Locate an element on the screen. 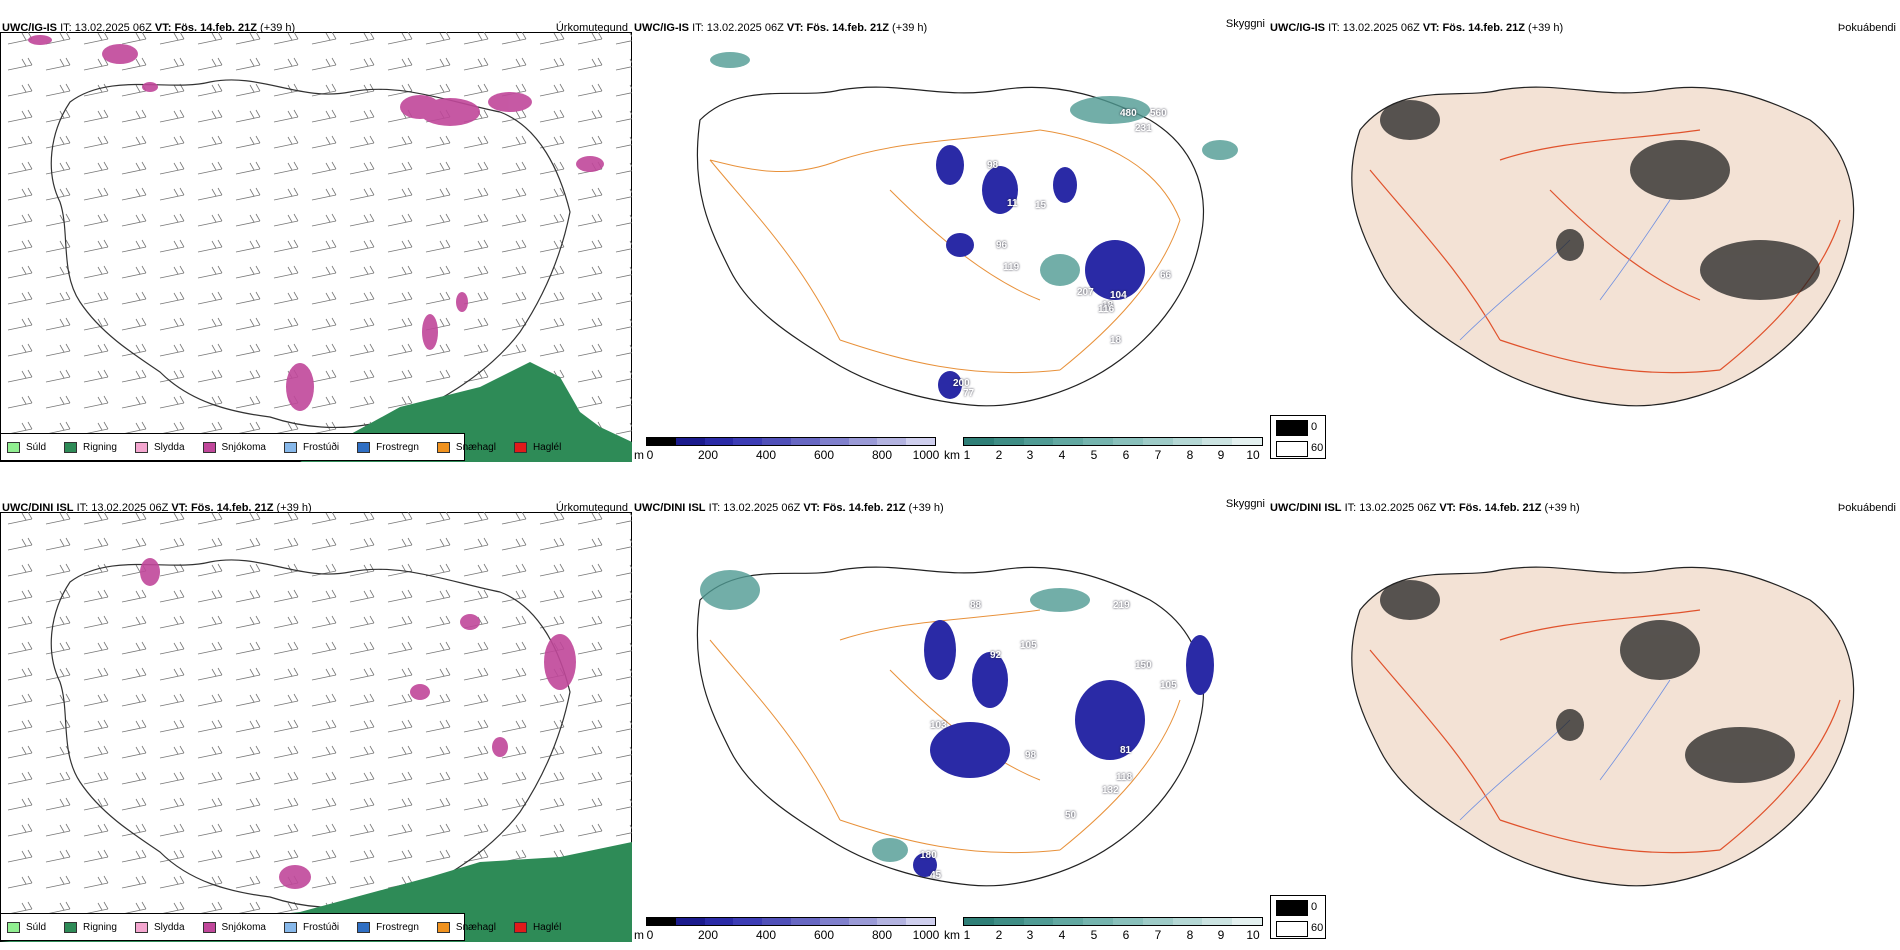 The width and height of the screenshot is (1900, 950). visibility-value-label: 200 is located at coordinates (961, 383).